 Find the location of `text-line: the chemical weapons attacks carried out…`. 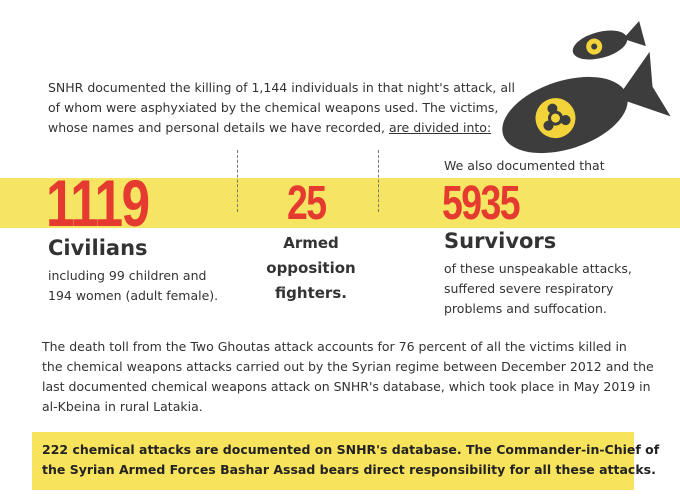

text-line: the chemical weapons attacks carried out… is located at coordinates (348, 366).